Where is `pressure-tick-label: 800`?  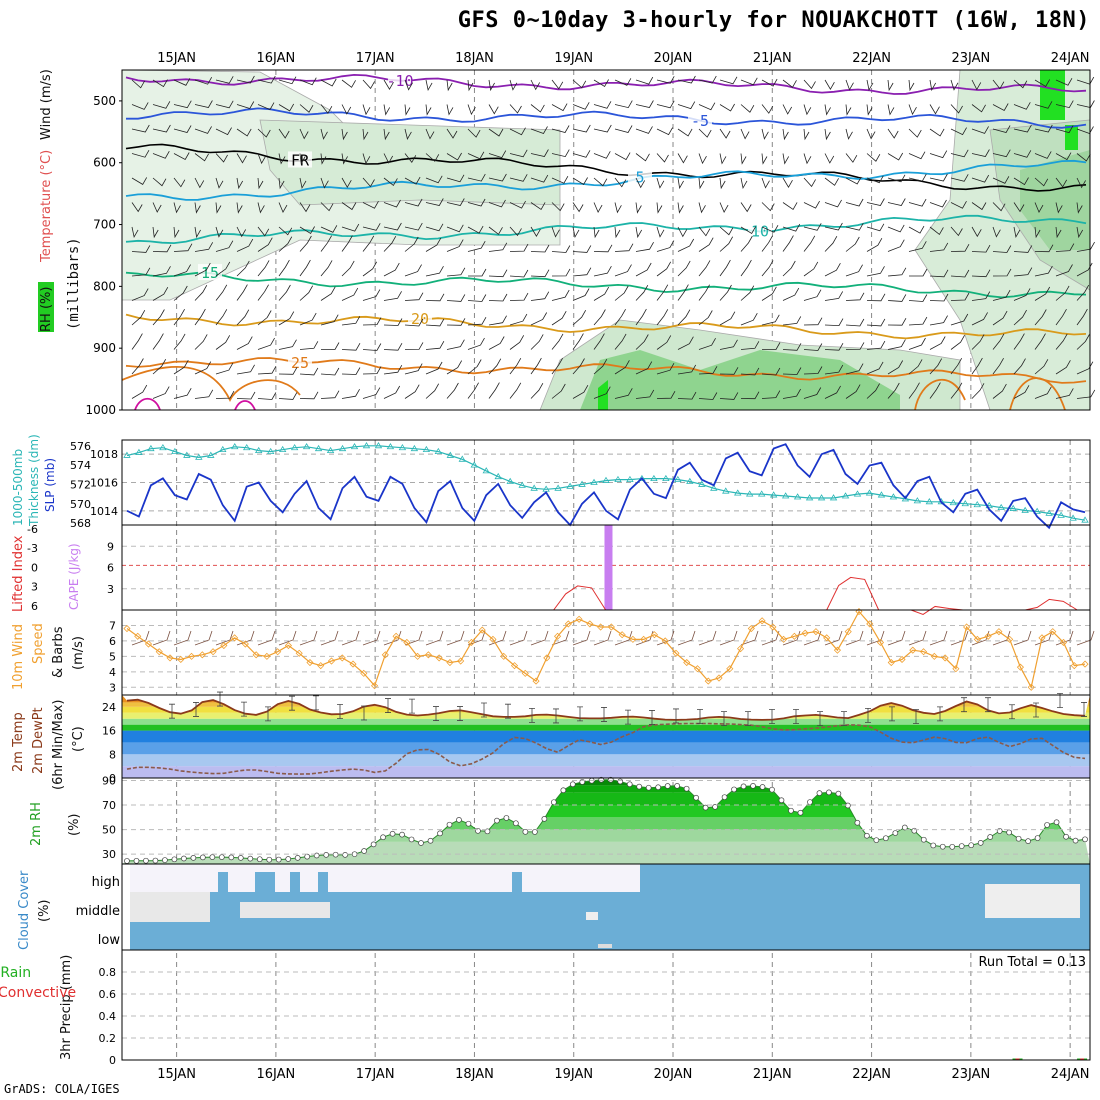
pressure-tick-label: 800 is located at coordinates (104, 286).